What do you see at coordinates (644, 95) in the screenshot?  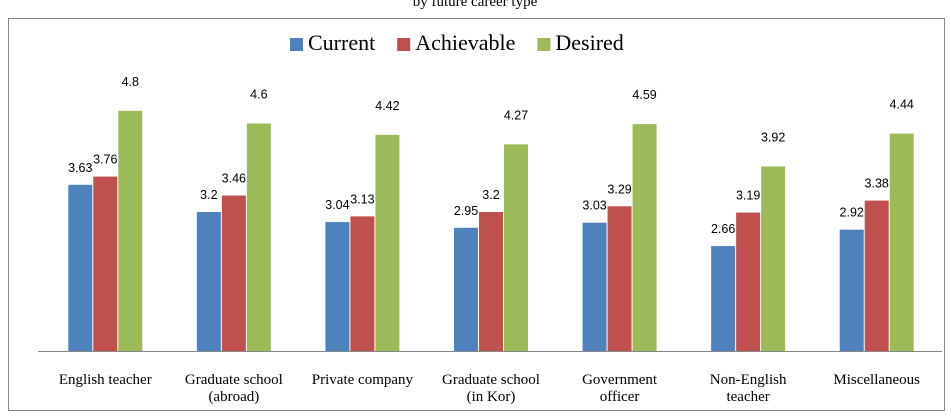 I see `data-label: 4.59` at bounding box center [644, 95].